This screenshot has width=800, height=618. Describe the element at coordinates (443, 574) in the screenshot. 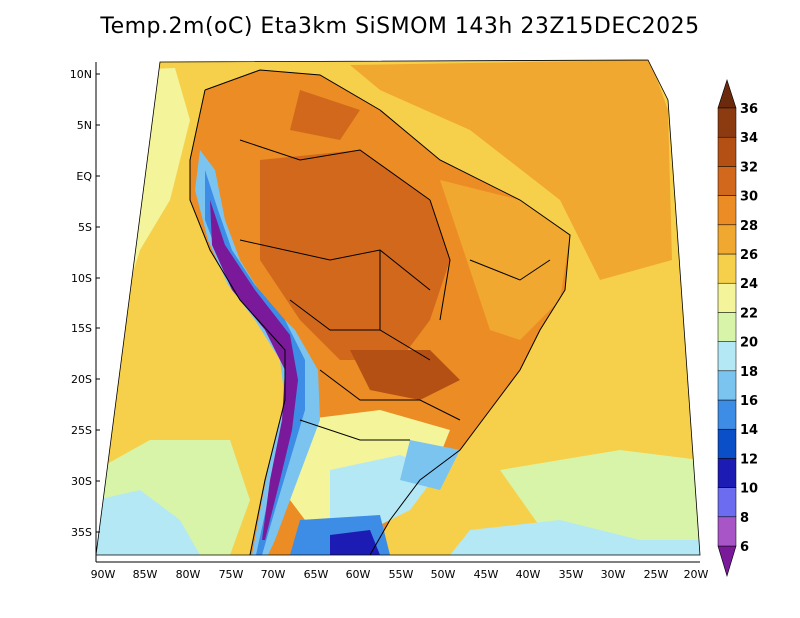

I see `lon-label-50w: 50W` at that location.